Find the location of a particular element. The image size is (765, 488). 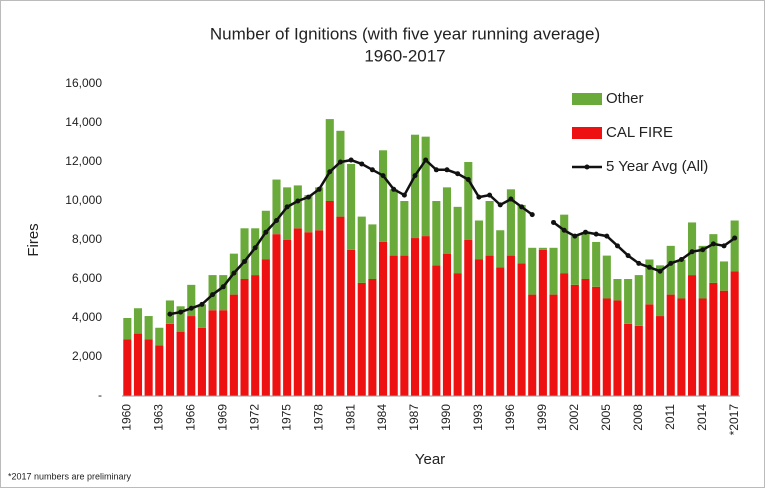

x-tick-label: 2014 is located at coordinates (702, 417).